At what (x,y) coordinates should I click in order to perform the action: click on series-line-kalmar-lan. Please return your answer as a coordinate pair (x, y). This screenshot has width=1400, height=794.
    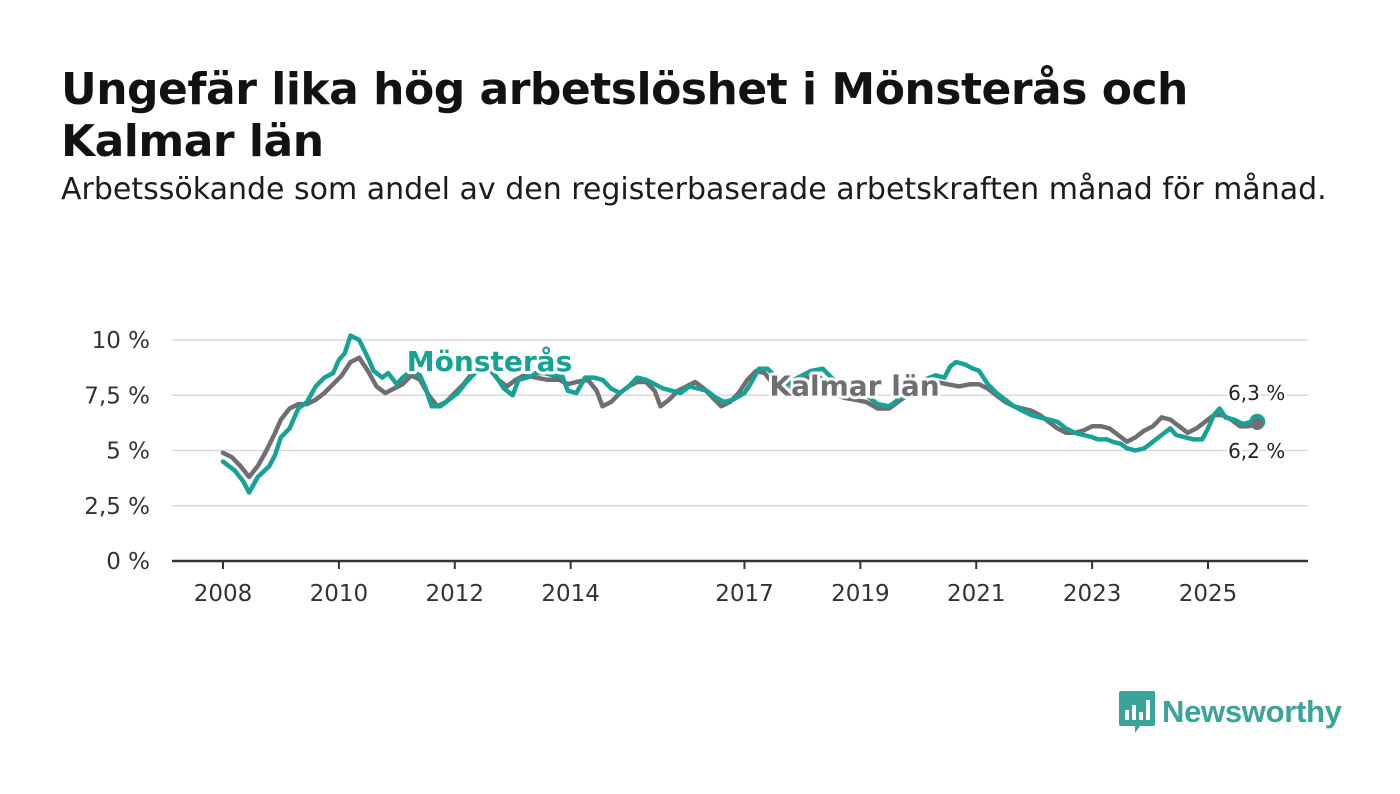
    Looking at the image, I should click on (740, 417).